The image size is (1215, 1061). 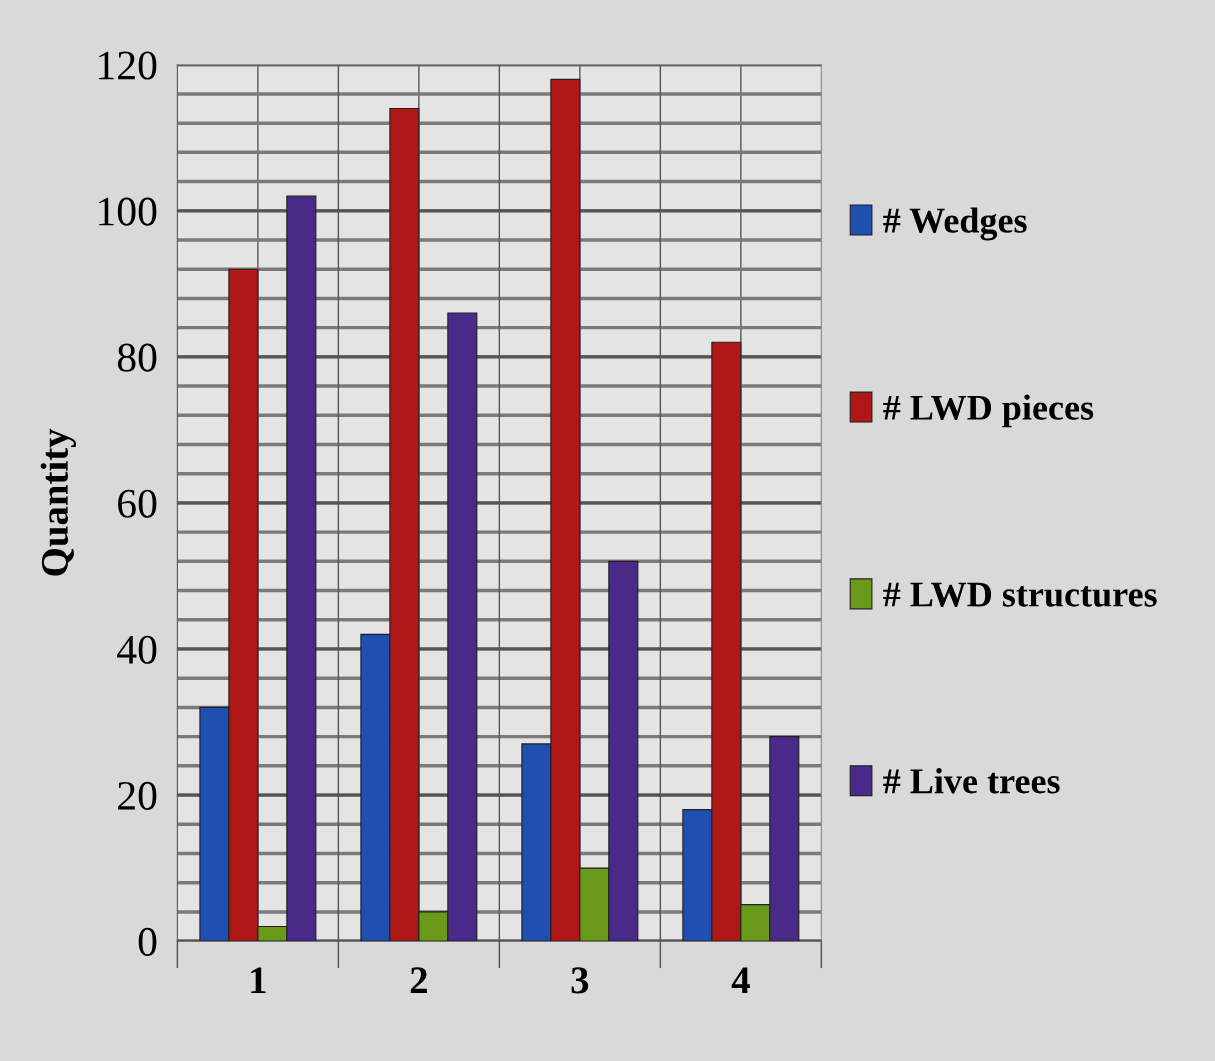 I want to click on legend-label: # LWD pieces, so click(x=988, y=411).